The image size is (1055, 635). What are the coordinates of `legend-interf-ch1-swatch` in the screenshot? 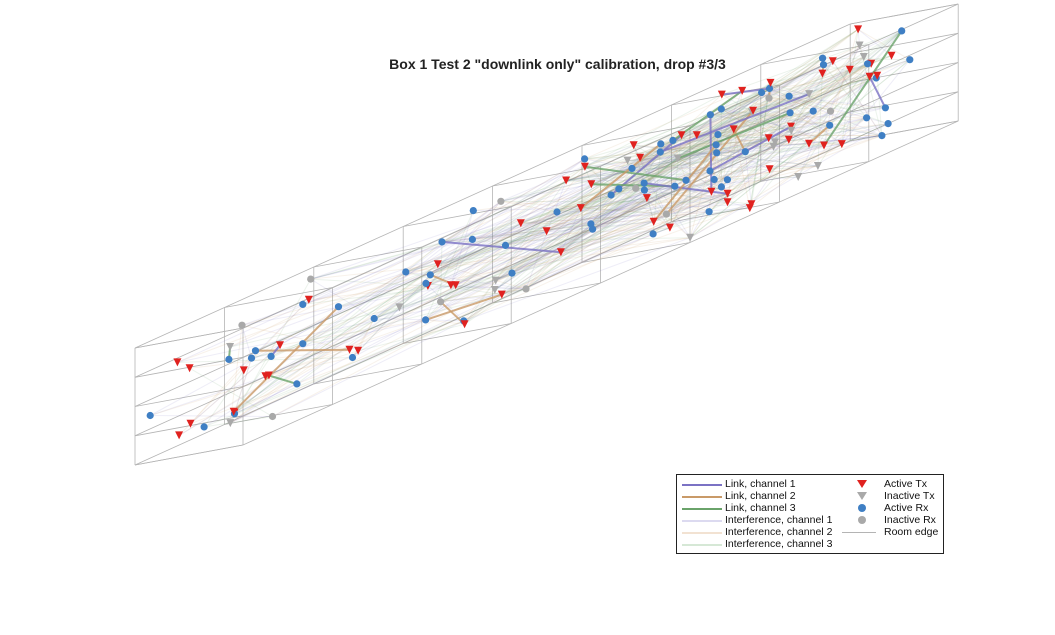 It's located at (702, 521).